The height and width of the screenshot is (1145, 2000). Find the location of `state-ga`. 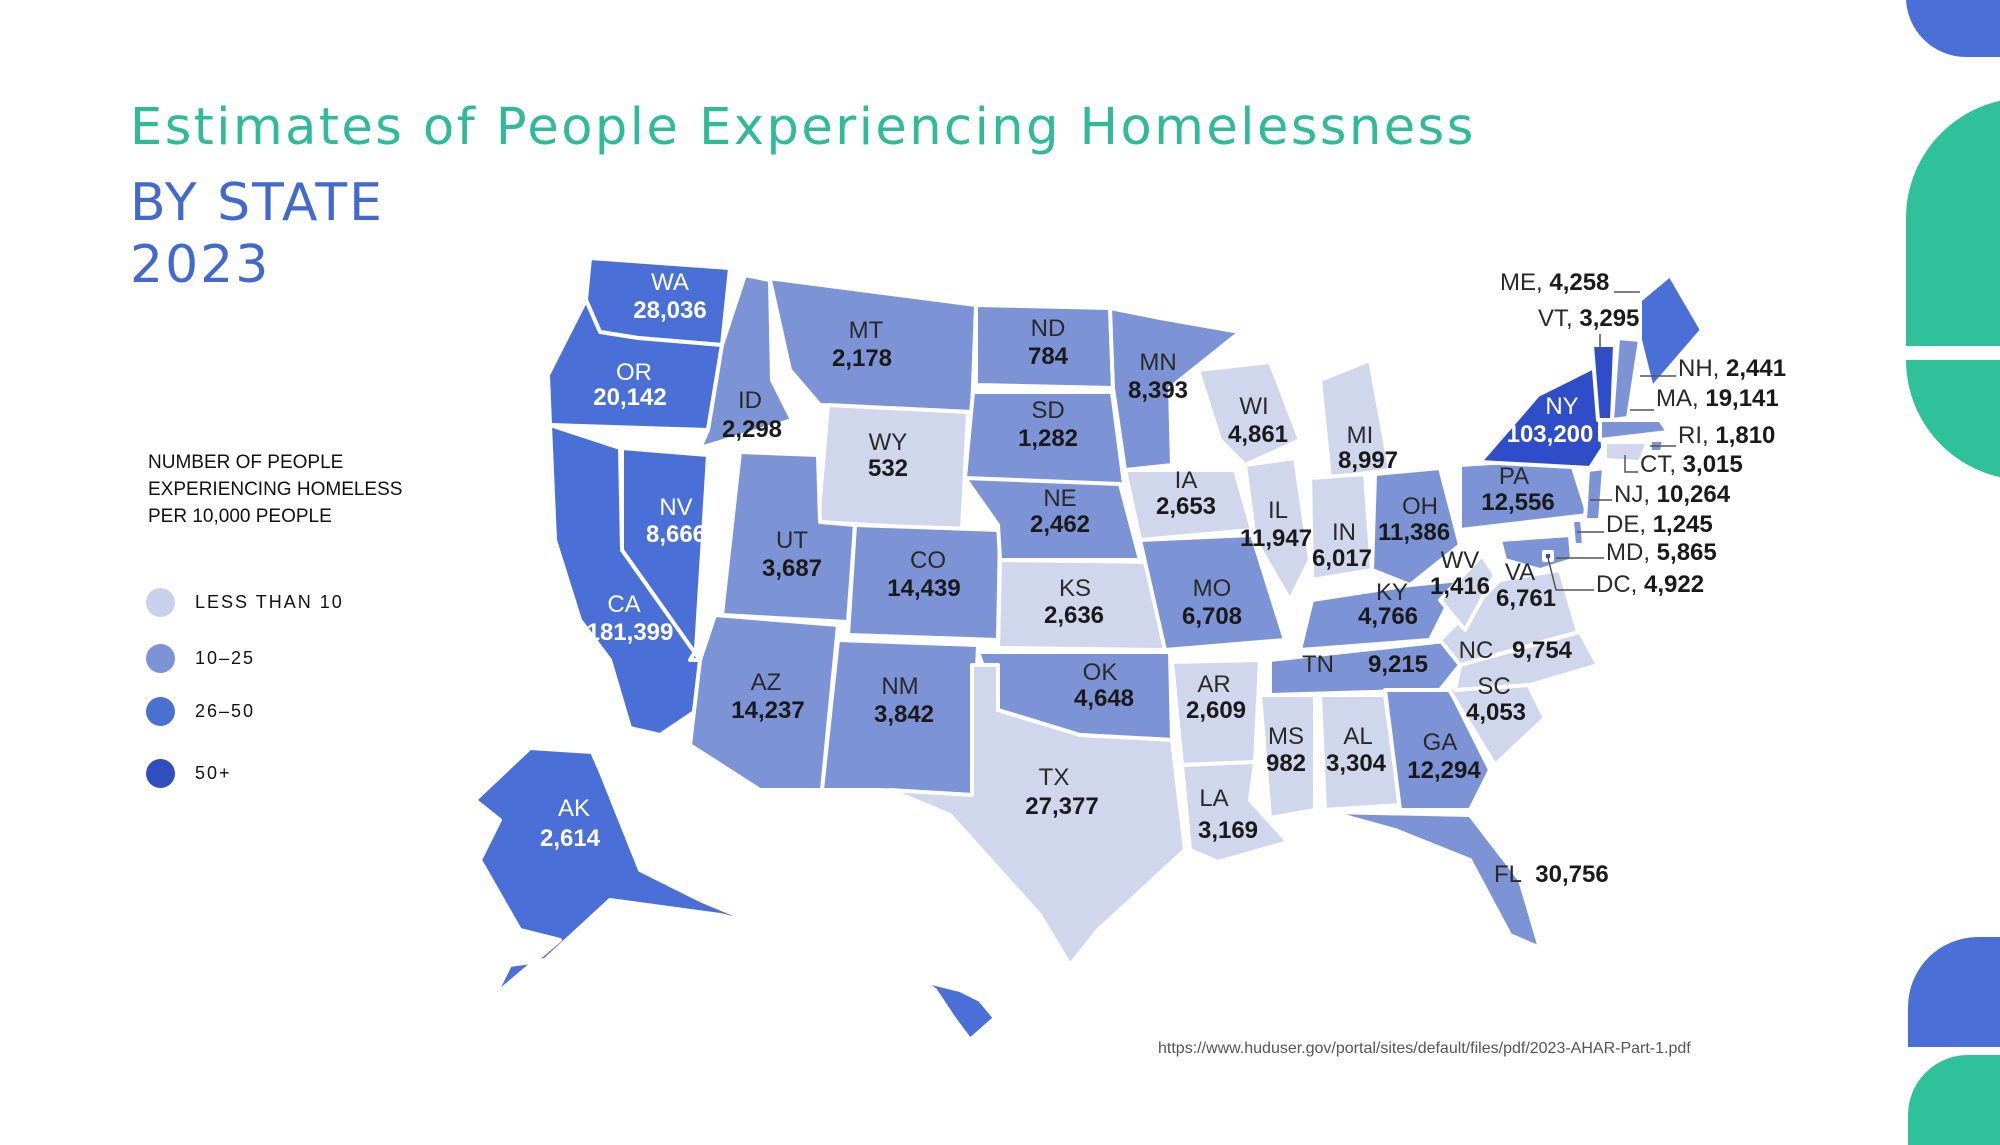

state-ga is located at coordinates (1437, 750).